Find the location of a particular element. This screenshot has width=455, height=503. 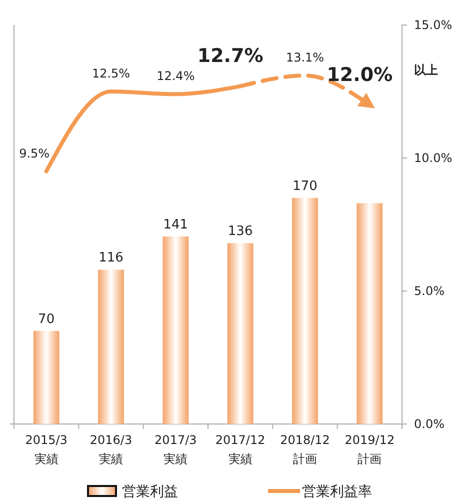

legend-label: 営業利益 is located at coordinates (150, 492).